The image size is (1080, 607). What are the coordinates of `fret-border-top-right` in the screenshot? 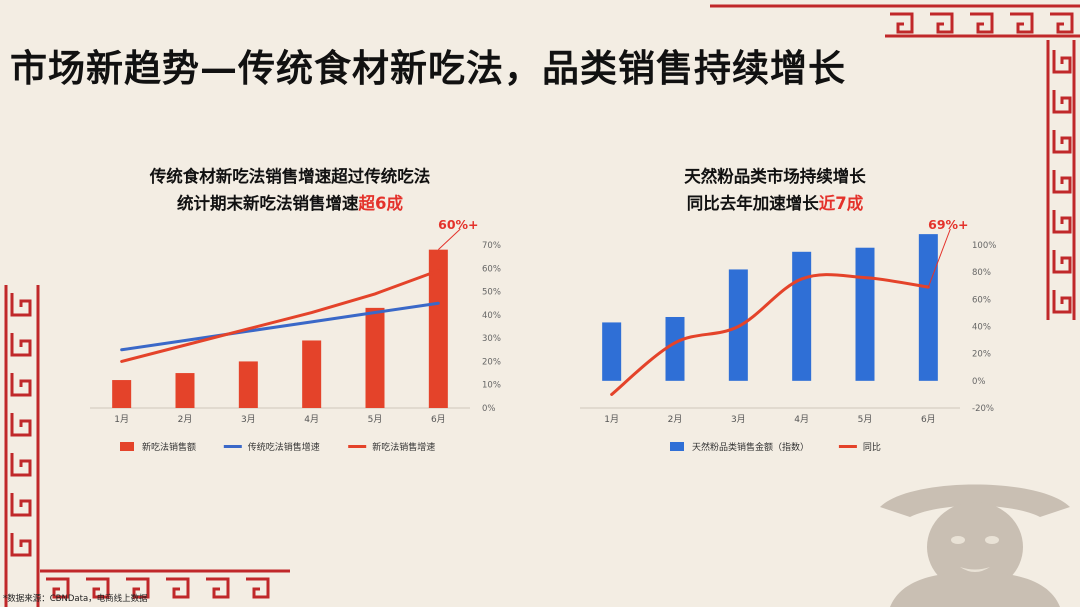 It's located at (895, 21).